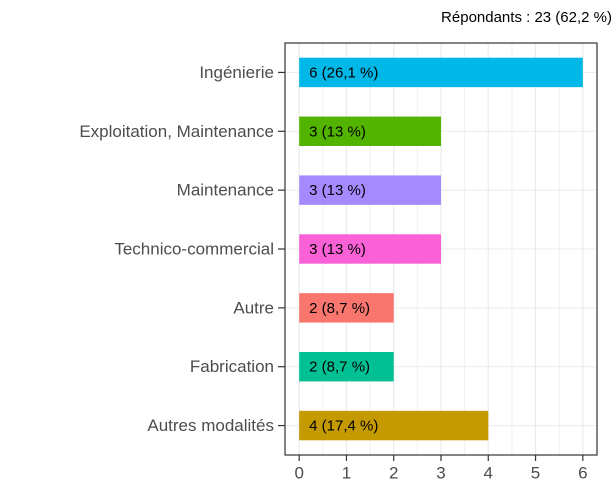 This screenshot has height=492, width=616. What do you see at coordinates (535, 472) in the screenshot?
I see `x-tick-label: 5` at bounding box center [535, 472].